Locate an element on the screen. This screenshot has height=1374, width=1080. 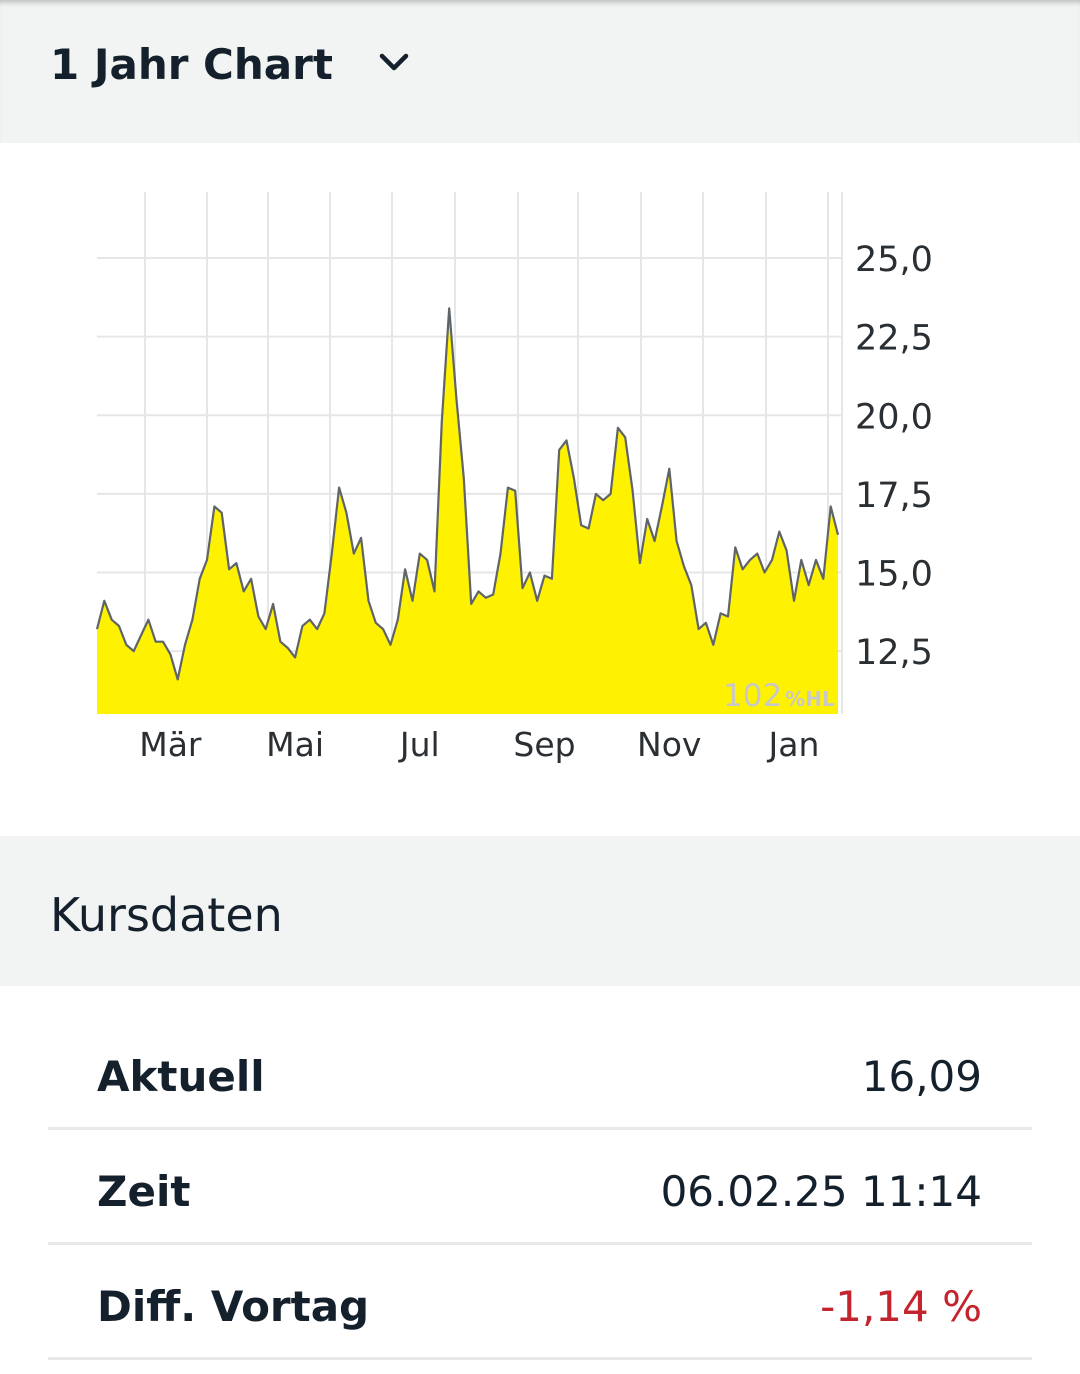
data-row: Aktuell 16,09 is located at coordinates (540, 1071).